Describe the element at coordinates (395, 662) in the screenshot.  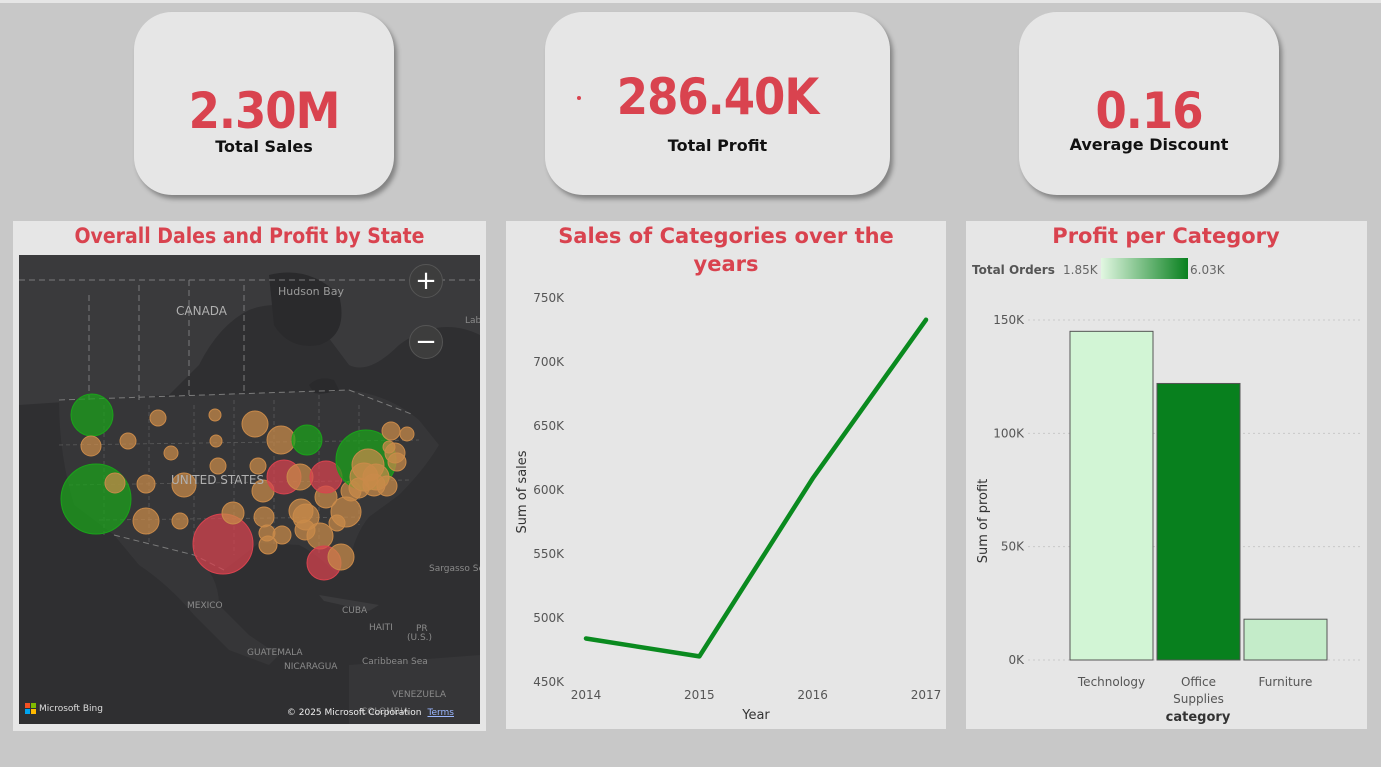
I see `label-caribbean-sea: Caribbean Sea` at that location.